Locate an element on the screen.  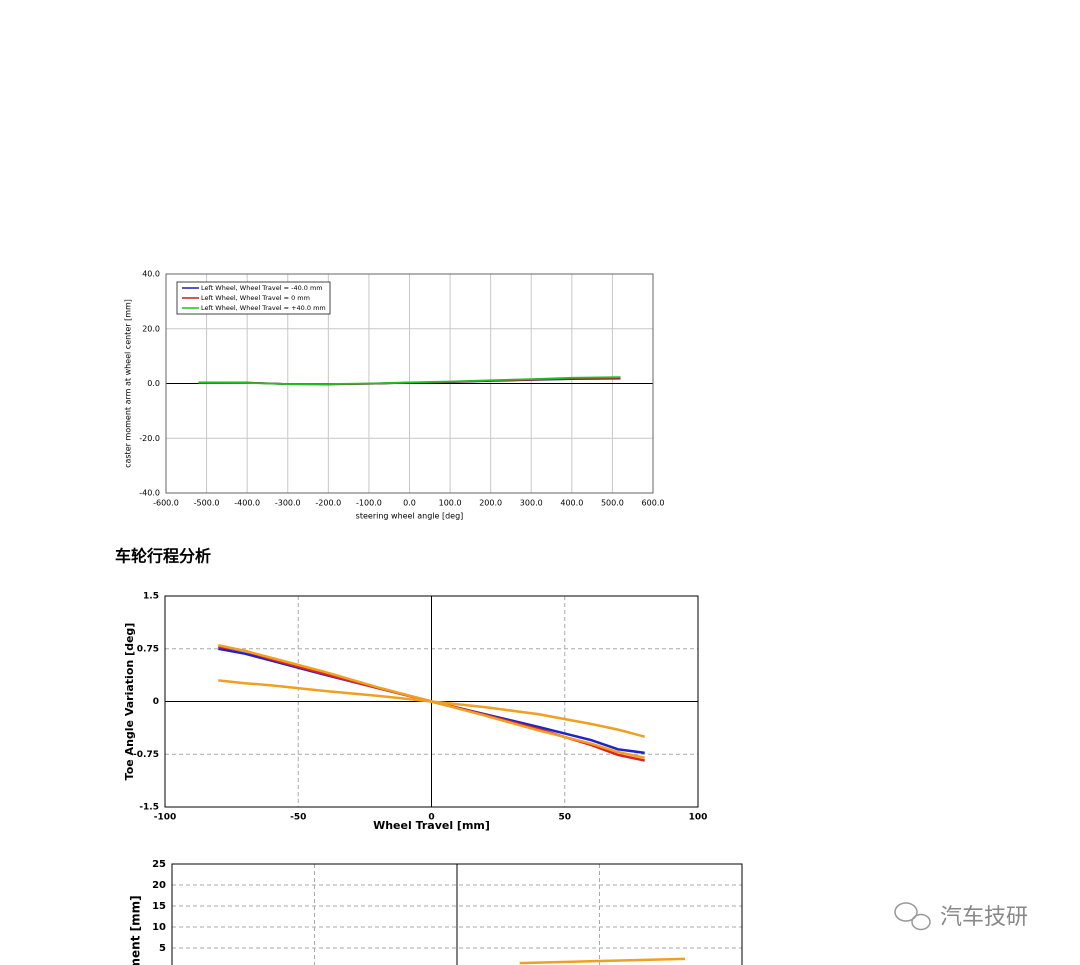
x-tick-label: -100 is located at coordinates (165, 818).